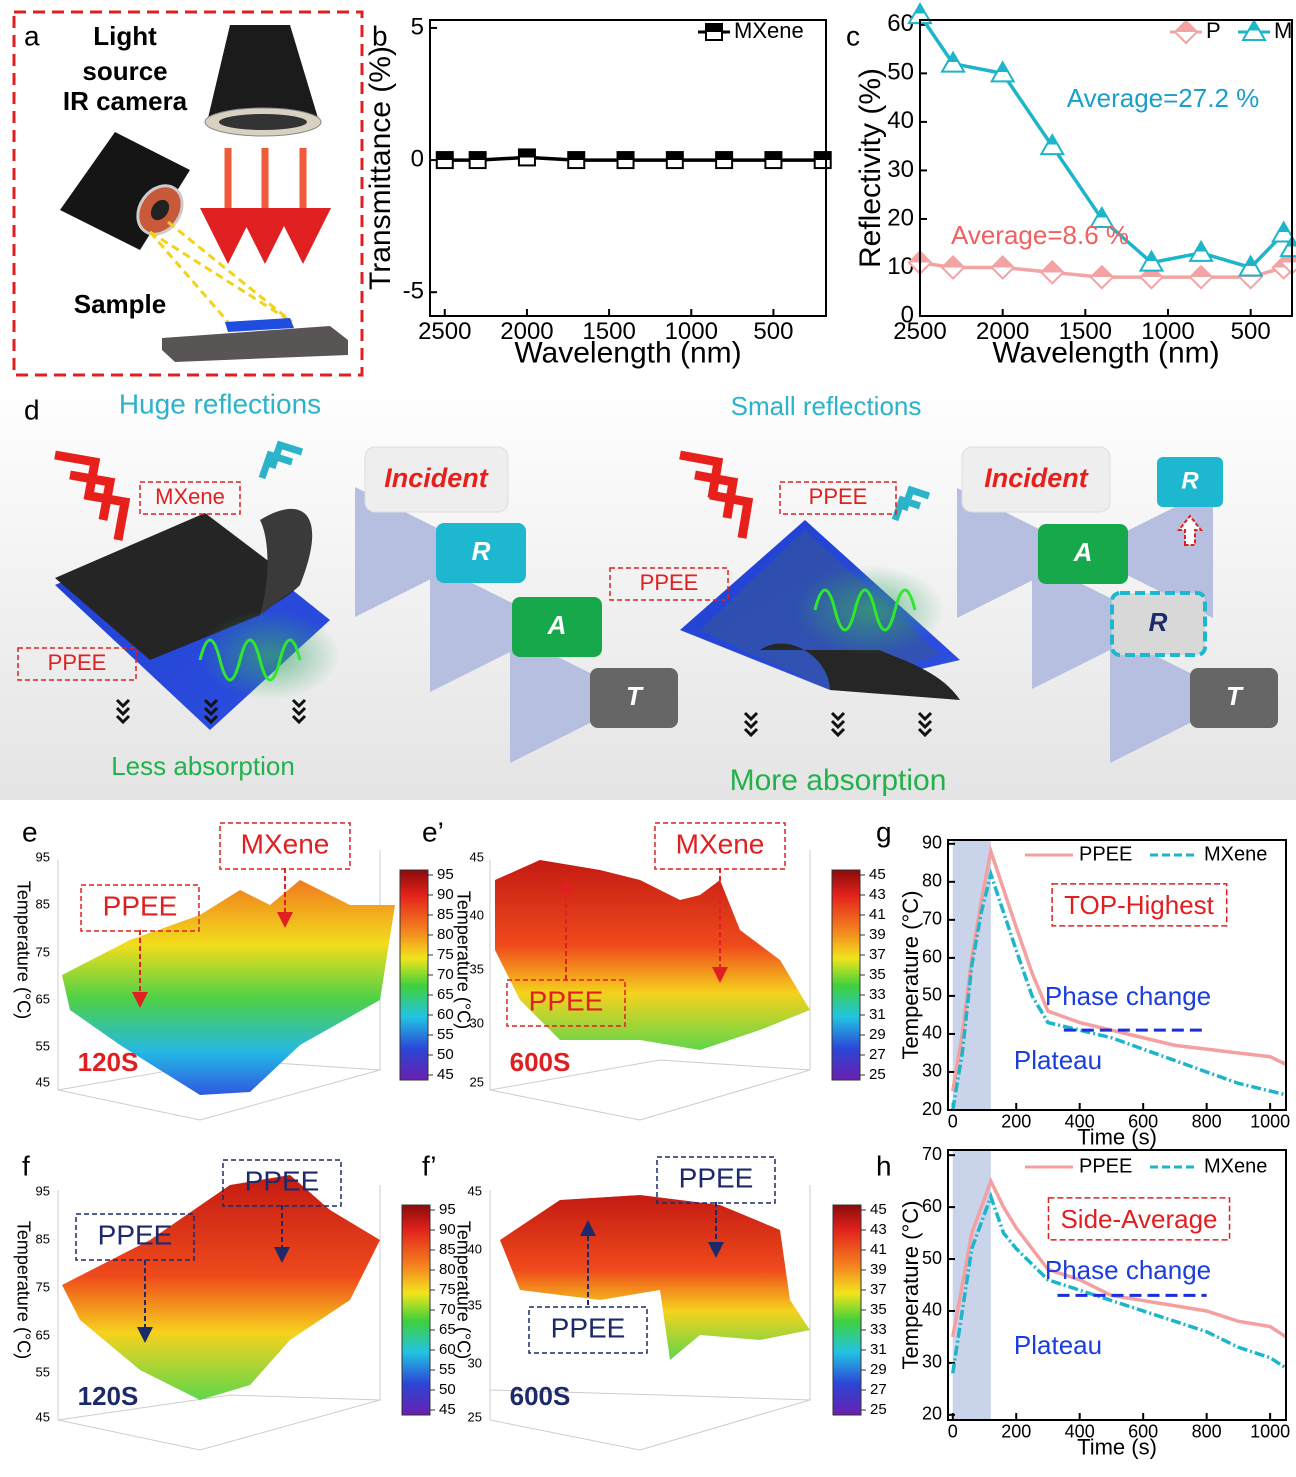 The width and height of the screenshot is (1296, 1477). Describe the element at coordinates (1016, 1431) in the screenshot. I see `x-tick-label: 200` at that location.